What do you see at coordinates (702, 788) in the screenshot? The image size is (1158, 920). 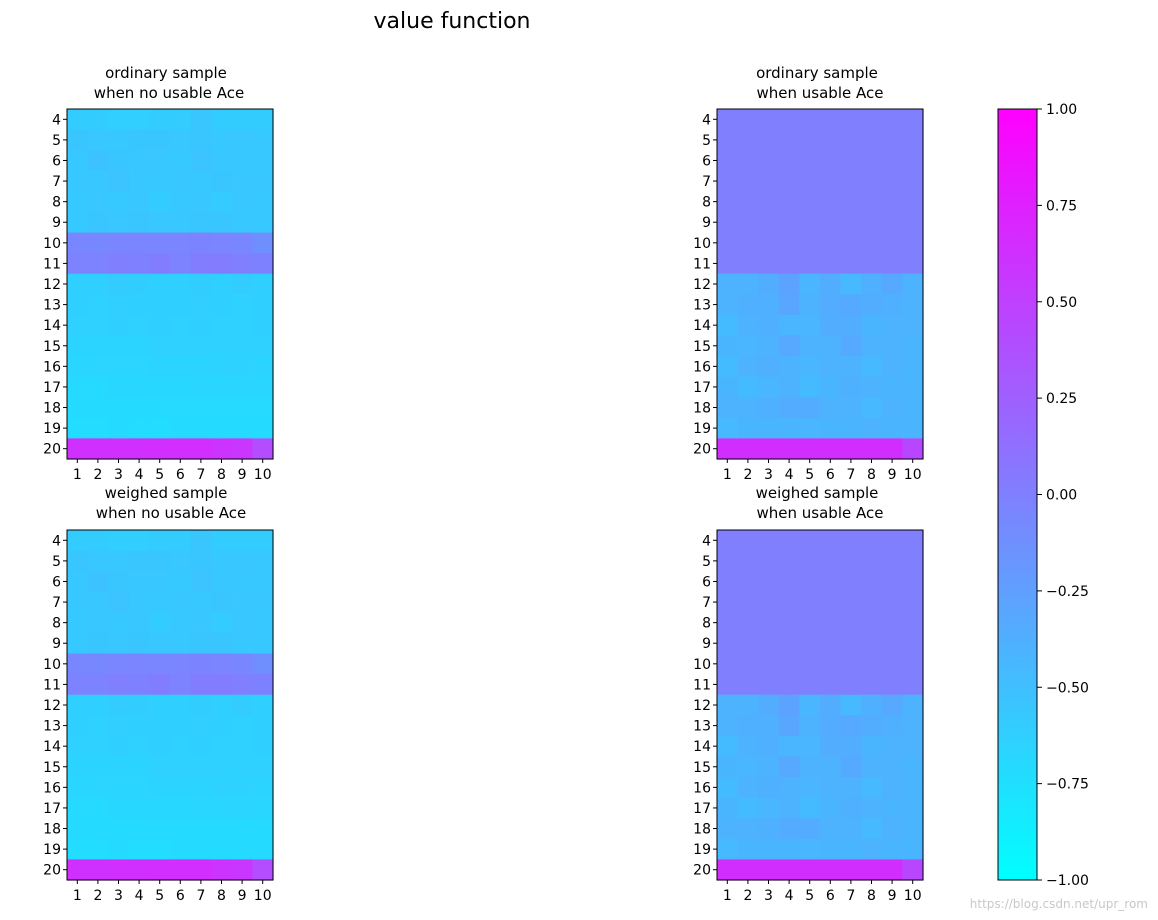 I see `y-tick-label: 16` at bounding box center [702, 788].